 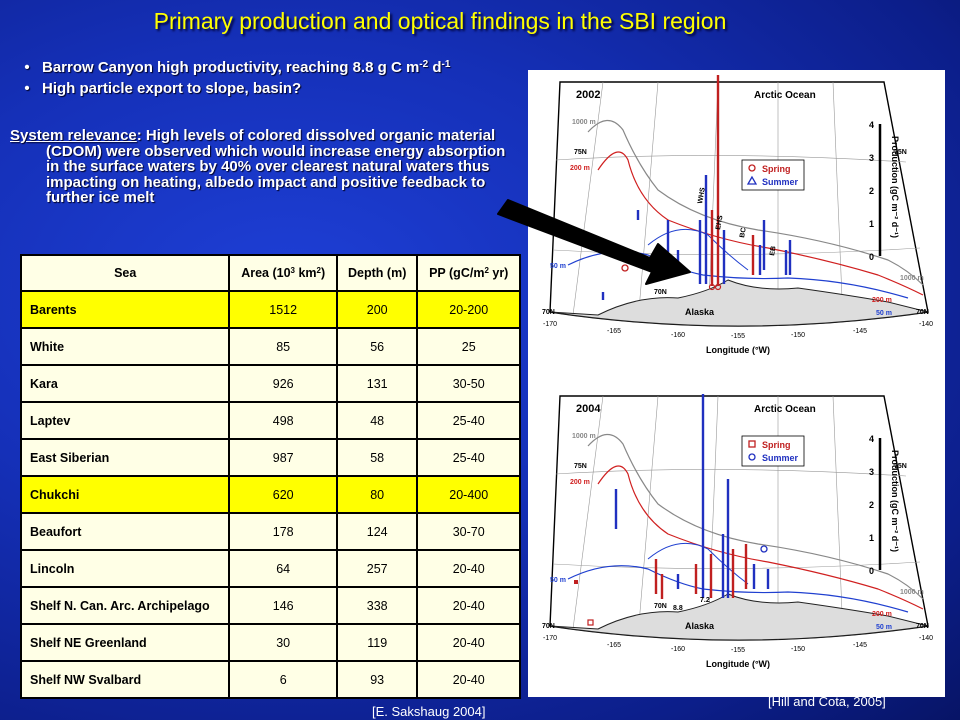 What do you see at coordinates (283, 568) in the screenshot?
I see `cell-area: 64` at bounding box center [283, 568].